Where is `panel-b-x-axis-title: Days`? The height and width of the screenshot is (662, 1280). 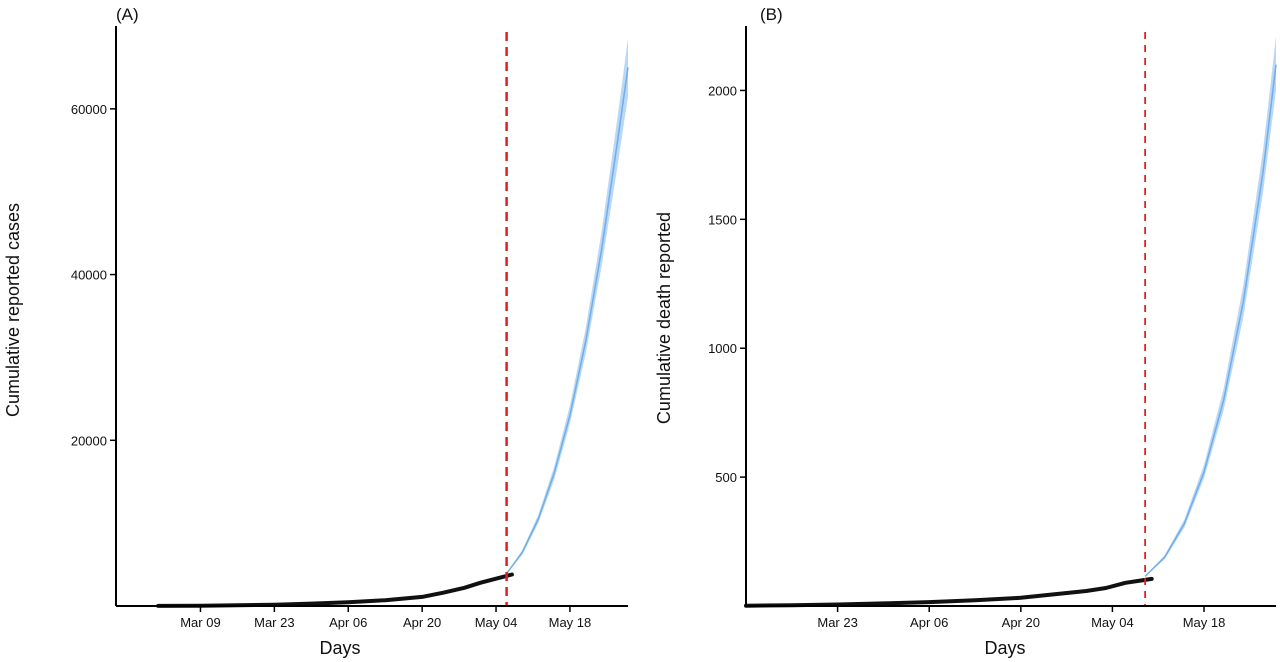
panel-b-x-axis-title: Days is located at coordinates (1004, 648).